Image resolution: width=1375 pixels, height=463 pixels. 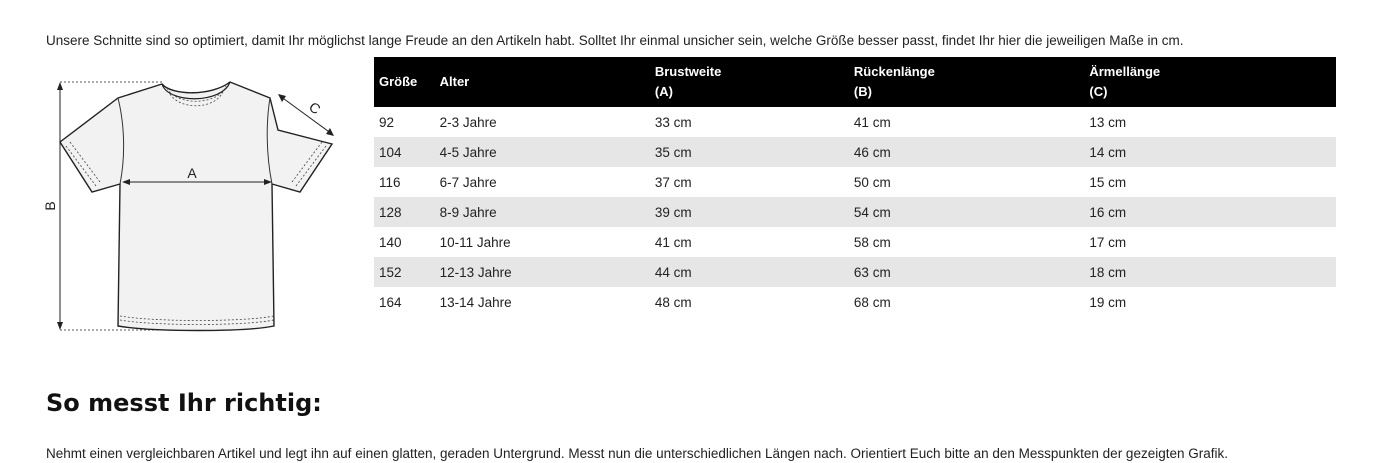 I want to click on cell-chest: 41 cm, so click(x=673, y=242).